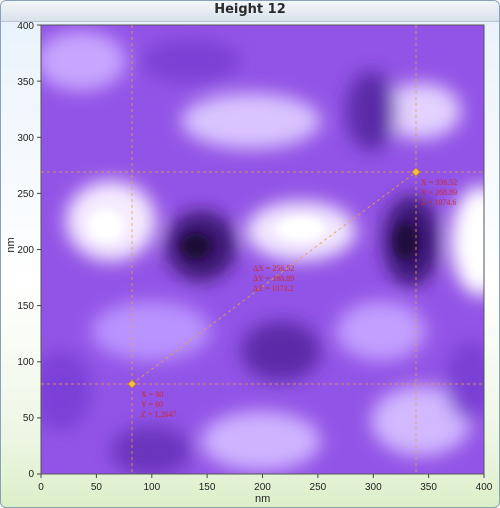 The height and width of the screenshot is (508, 500). Describe the element at coordinates (151, 487) in the screenshot. I see `x-tick-label: 100` at that location.